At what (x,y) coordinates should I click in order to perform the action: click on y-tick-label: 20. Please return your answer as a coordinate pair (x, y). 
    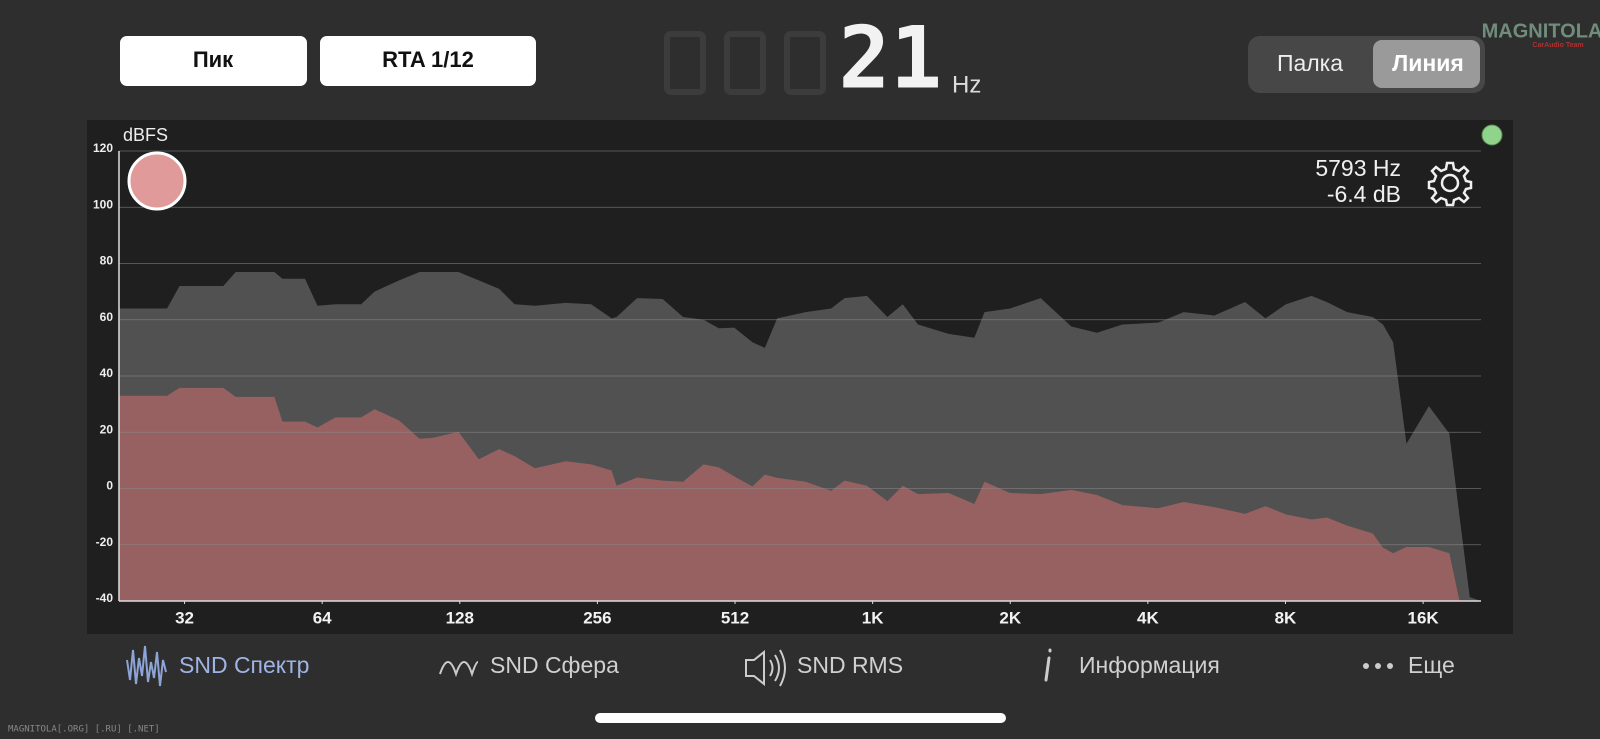
    Looking at the image, I should click on (107, 429).